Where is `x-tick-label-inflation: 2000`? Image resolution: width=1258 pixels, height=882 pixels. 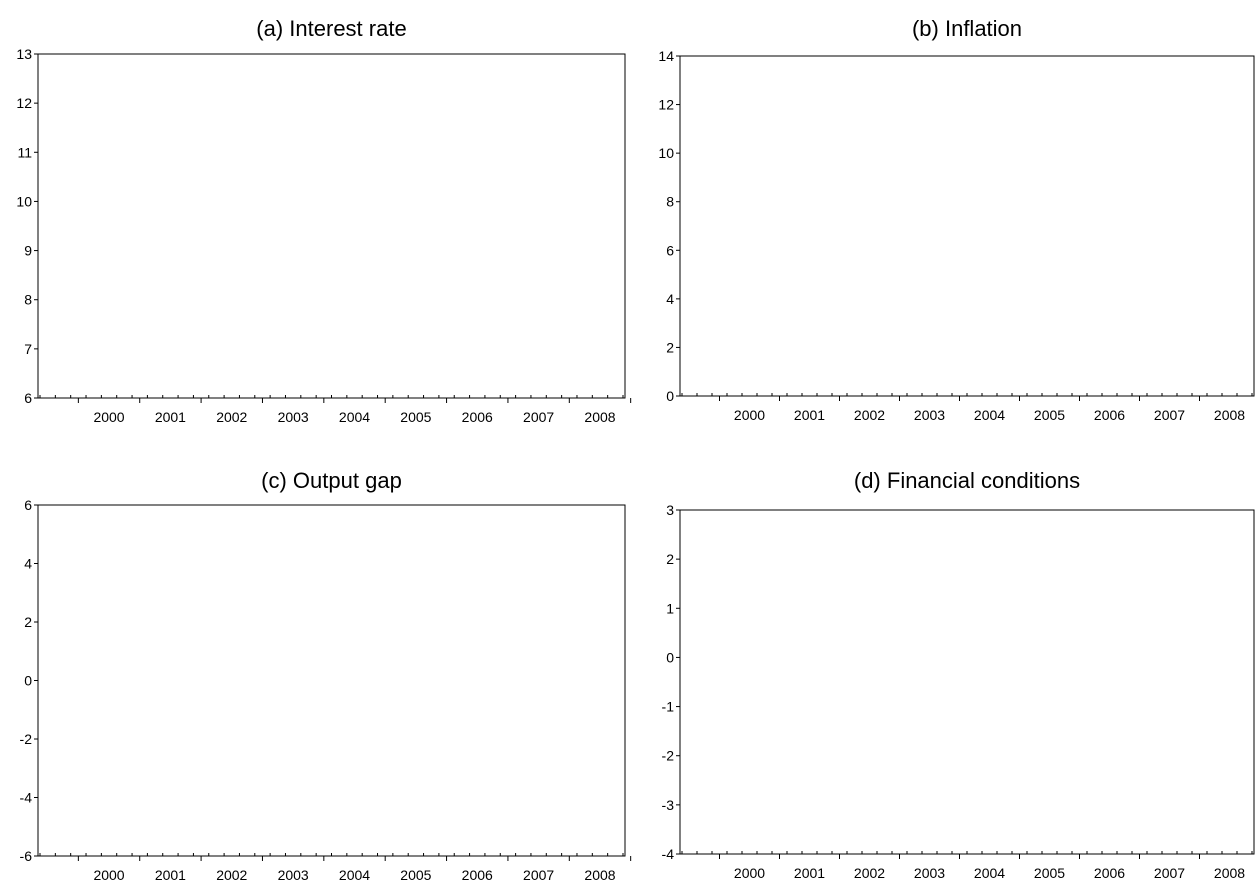
x-tick-label-inflation: 2000 is located at coordinates (749, 415).